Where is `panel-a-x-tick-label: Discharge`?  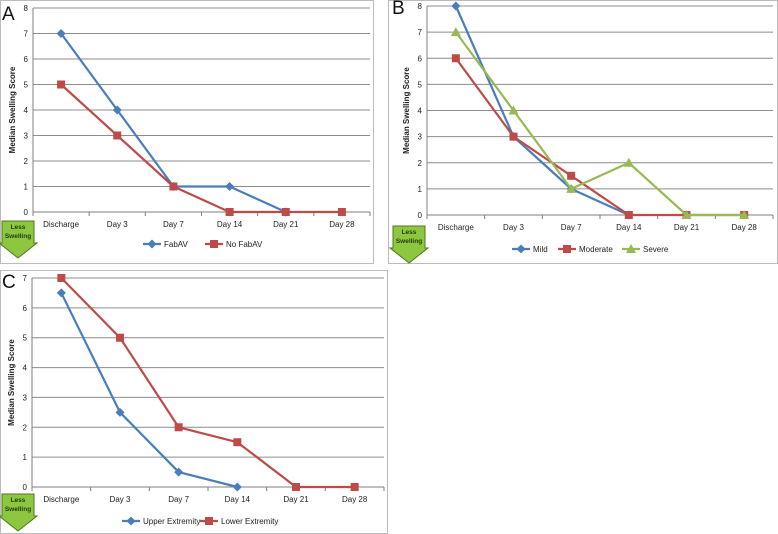
panel-a-x-tick-label: Discharge is located at coordinates (61, 224).